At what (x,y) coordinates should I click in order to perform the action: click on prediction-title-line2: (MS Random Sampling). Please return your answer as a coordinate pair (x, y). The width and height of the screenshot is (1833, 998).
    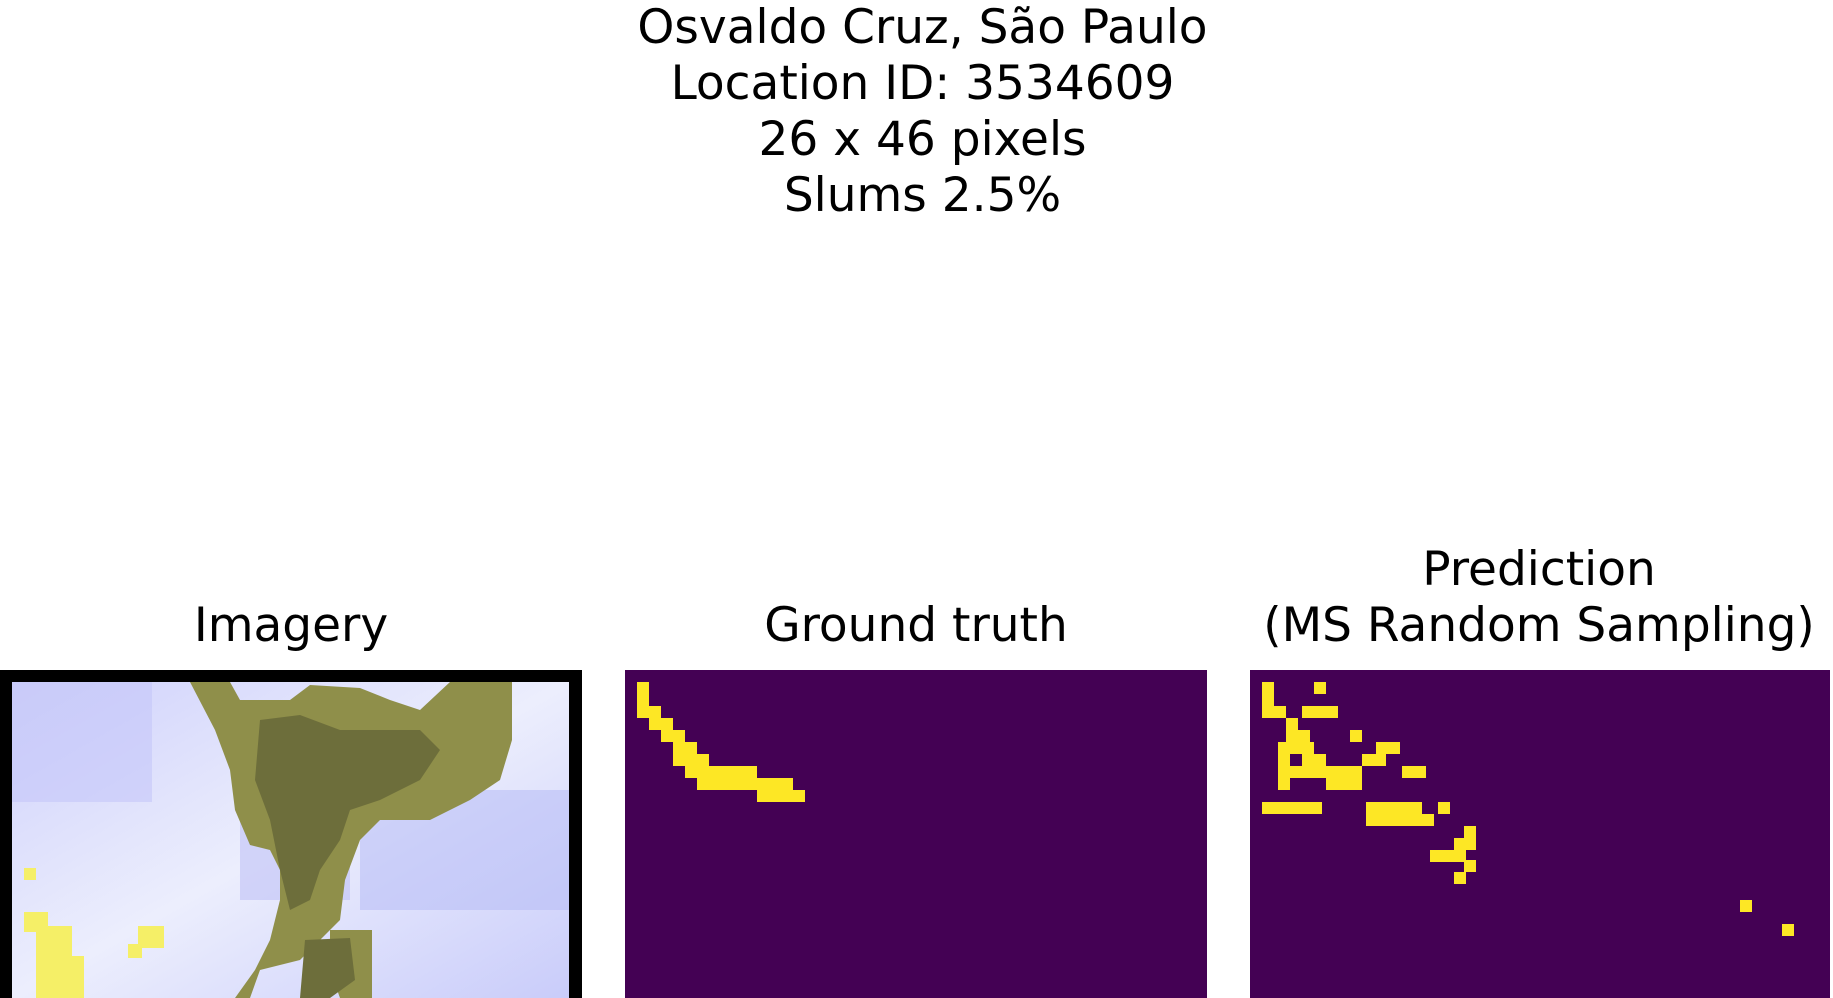
    Looking at the image, I should click on (1539, 625).